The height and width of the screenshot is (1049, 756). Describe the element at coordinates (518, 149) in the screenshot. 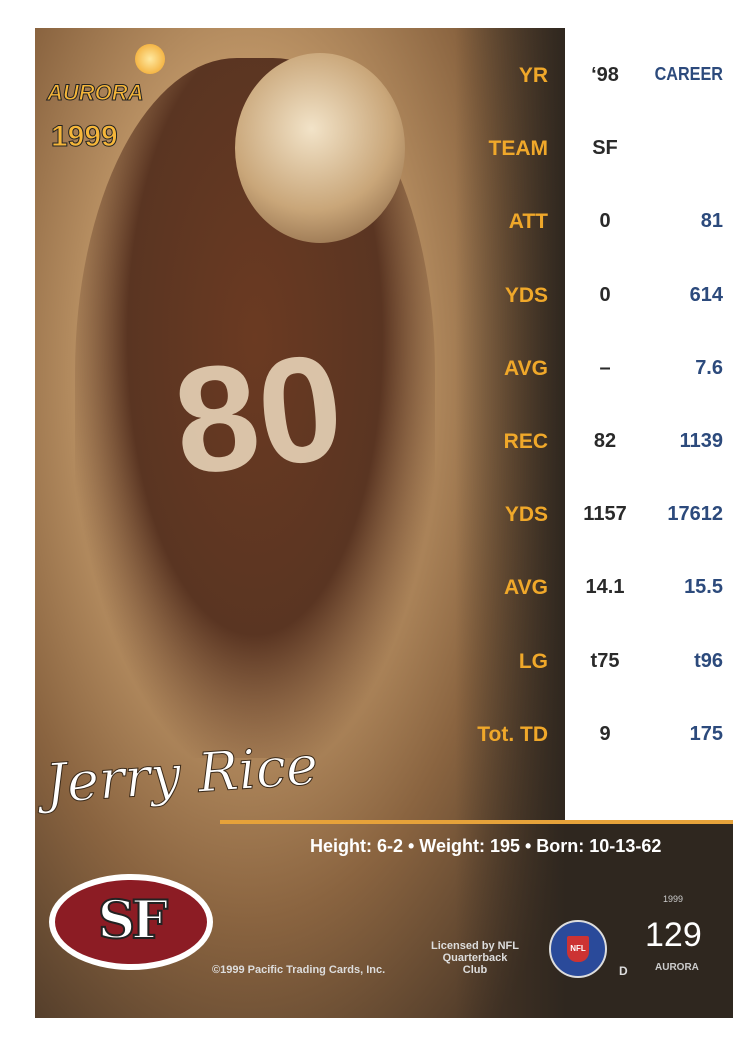

I see `stat-label: TEAM` at that location.